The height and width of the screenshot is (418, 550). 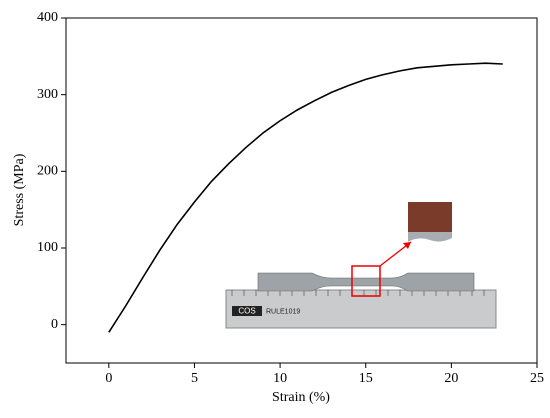 What do you see at coordinates (301, 397) in the screenshot?
I see `x-axis-label: Strain (%)` at bounding box center [301, 397].